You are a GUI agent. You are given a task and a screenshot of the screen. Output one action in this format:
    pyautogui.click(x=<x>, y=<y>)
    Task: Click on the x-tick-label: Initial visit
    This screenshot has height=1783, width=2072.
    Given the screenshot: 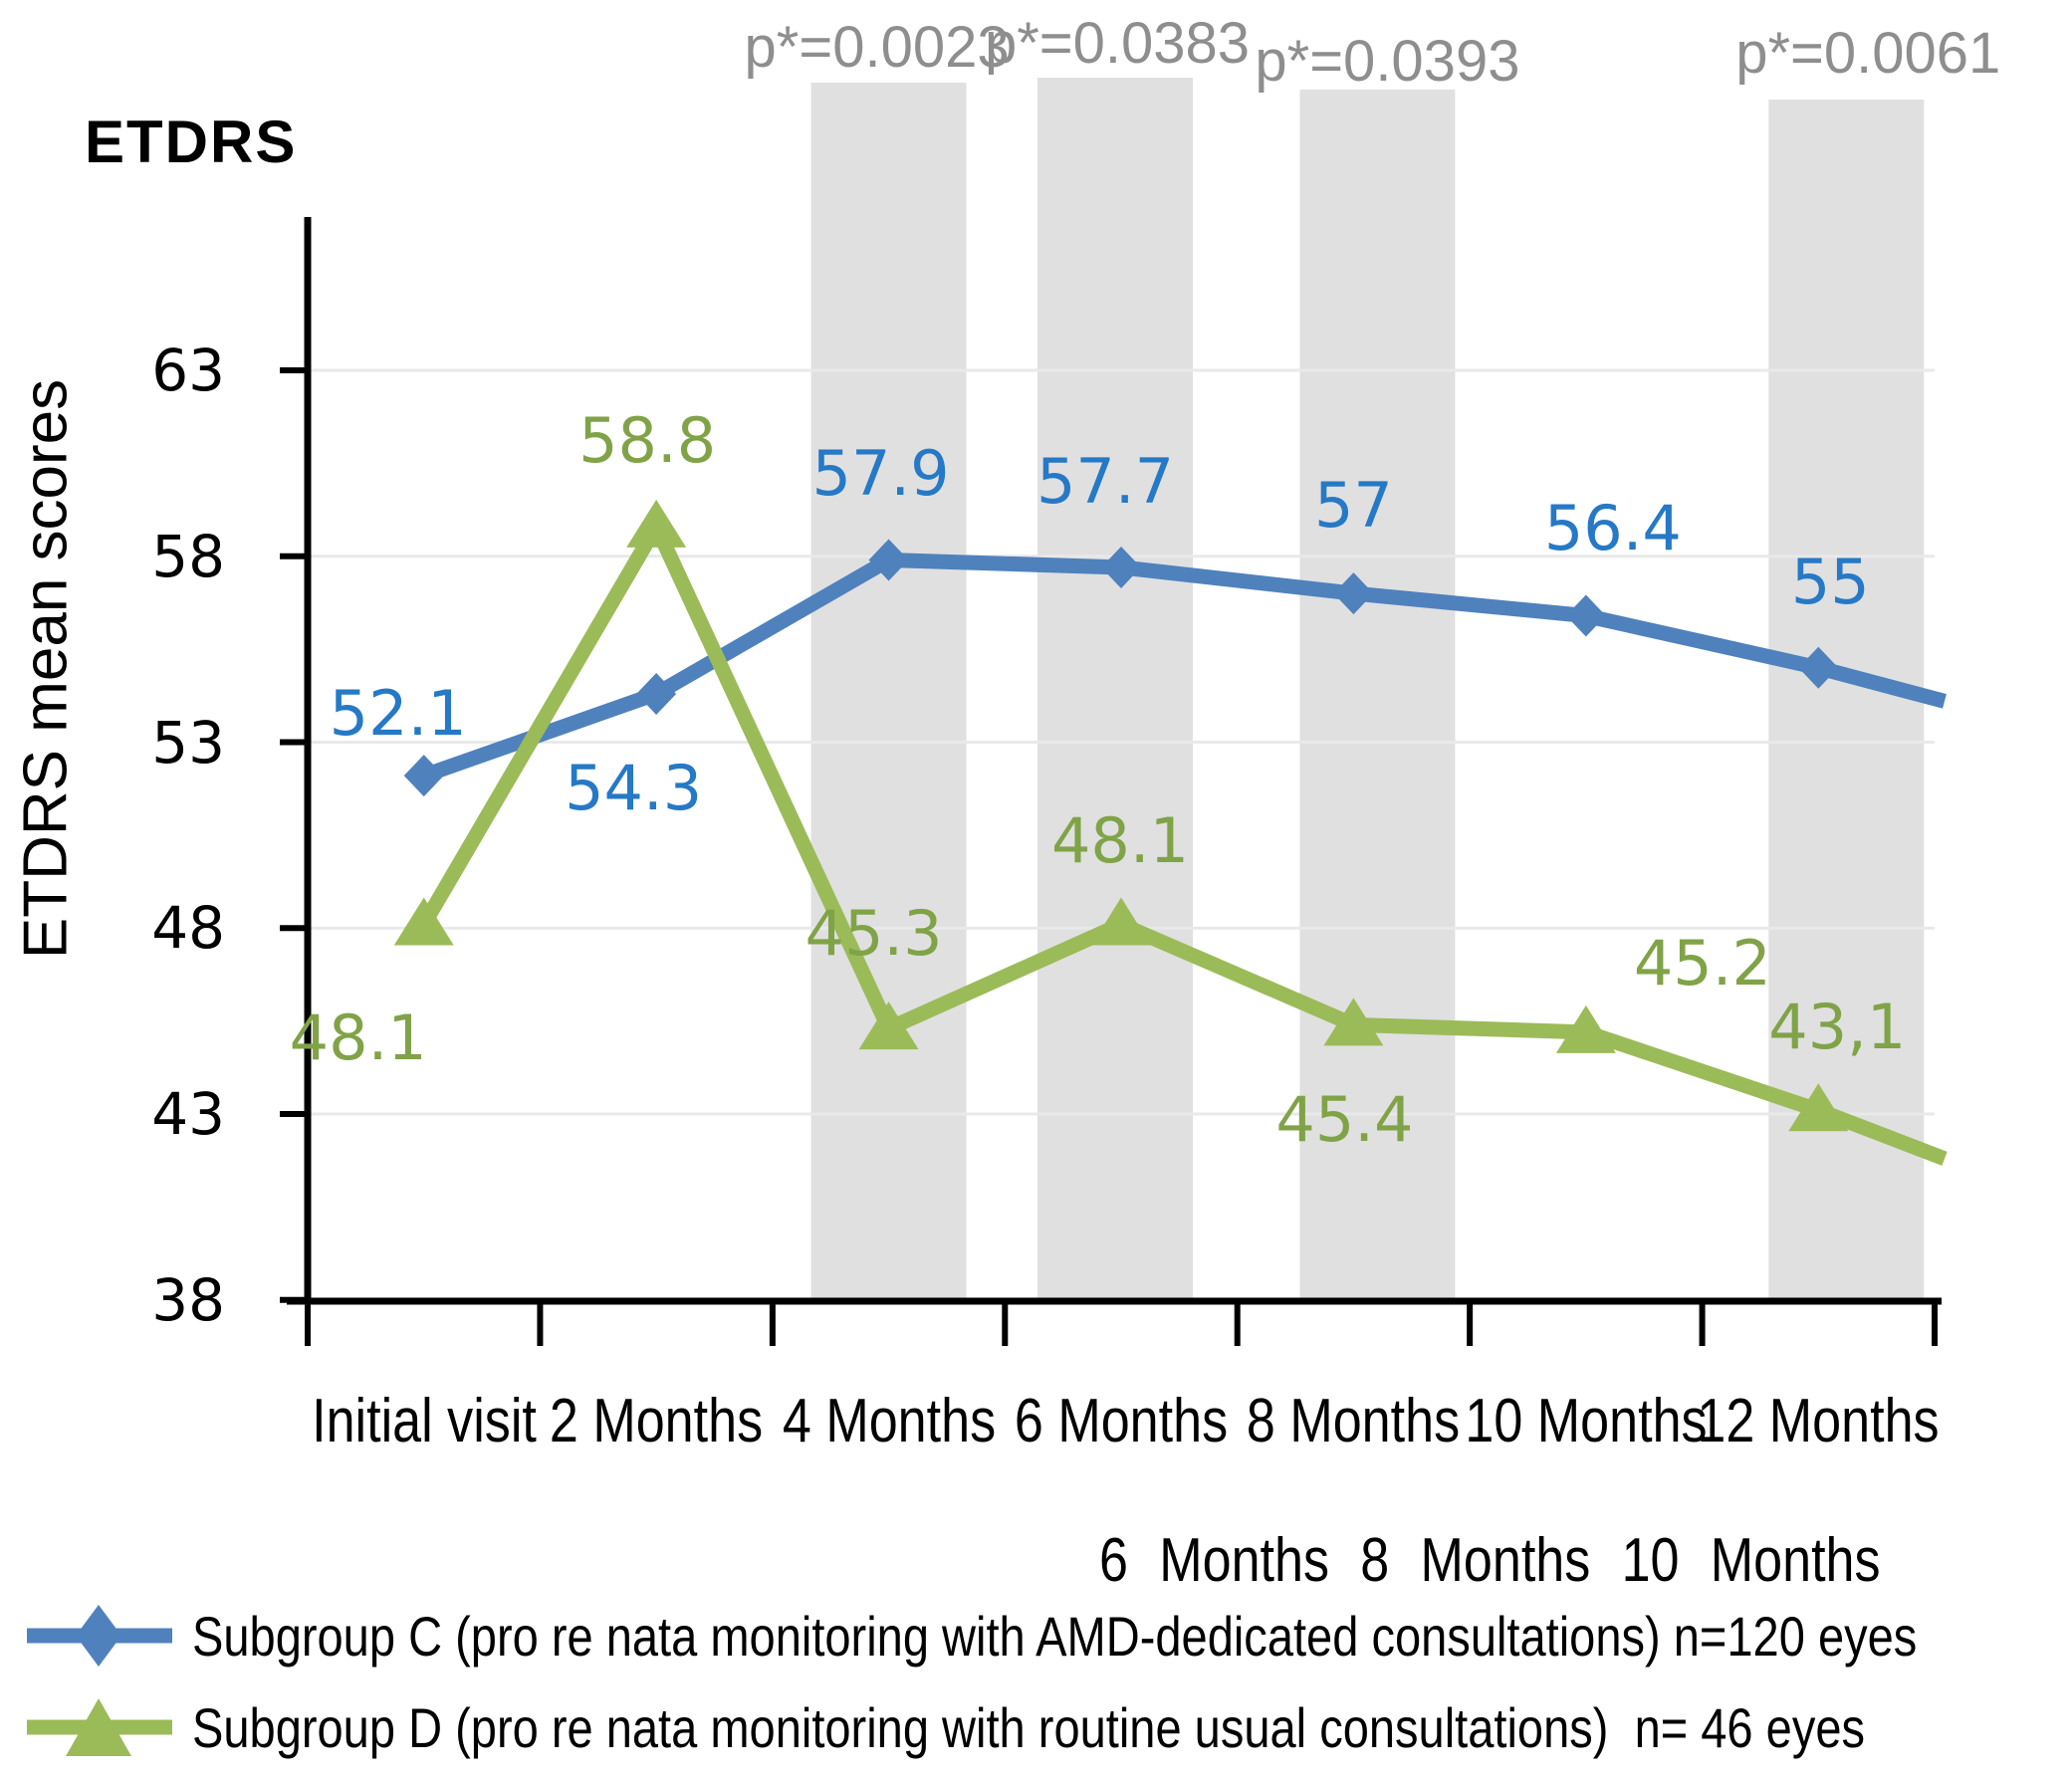 What is the action you would take?
    pyautogui.click(x=424, y=1421)
    